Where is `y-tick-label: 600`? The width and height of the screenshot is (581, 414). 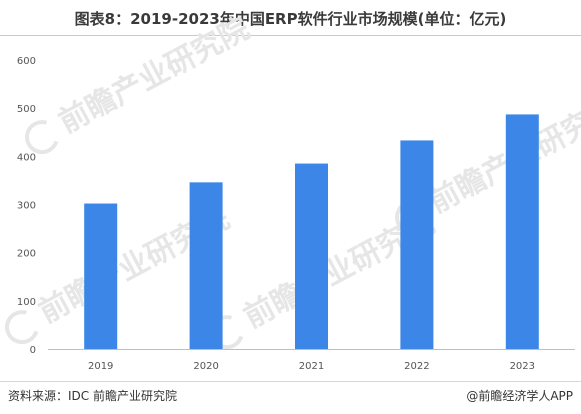
y-tick-label: 600 is located at coordinates (26, 61).